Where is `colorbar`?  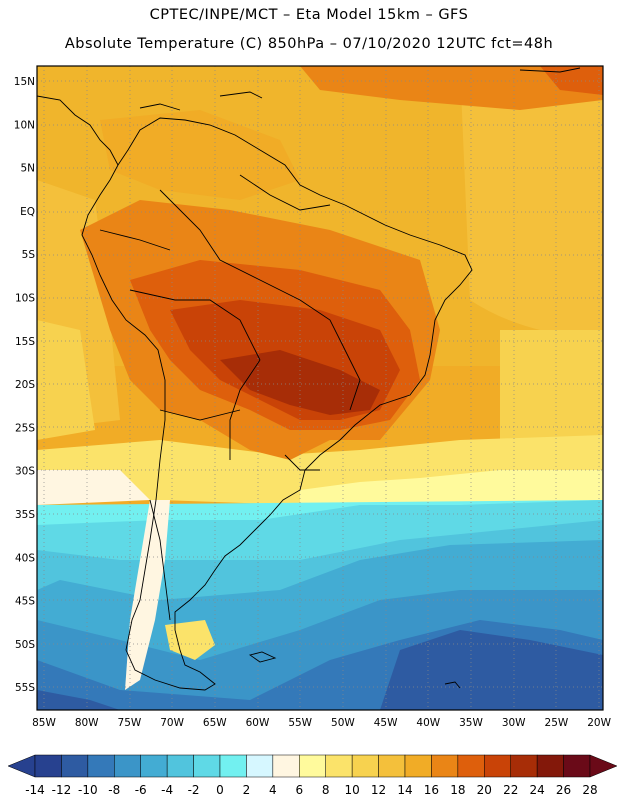 colorbar is located at coordinates (312, 766).